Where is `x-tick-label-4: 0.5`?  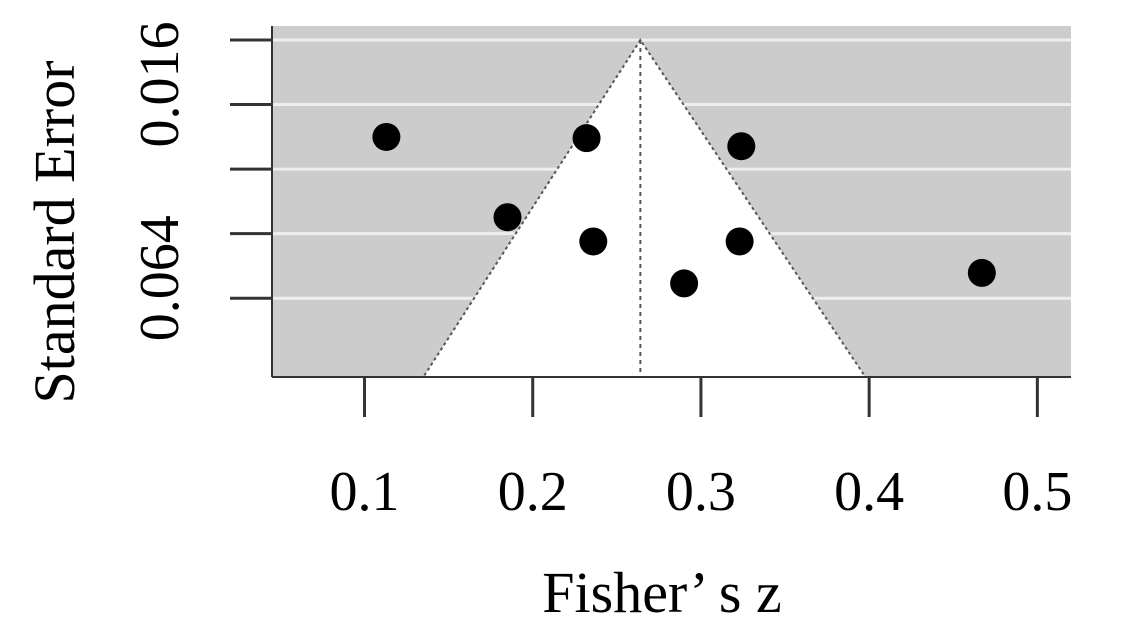 x-tick-label-4: 0.5 is located at coordinates (1037, 492).